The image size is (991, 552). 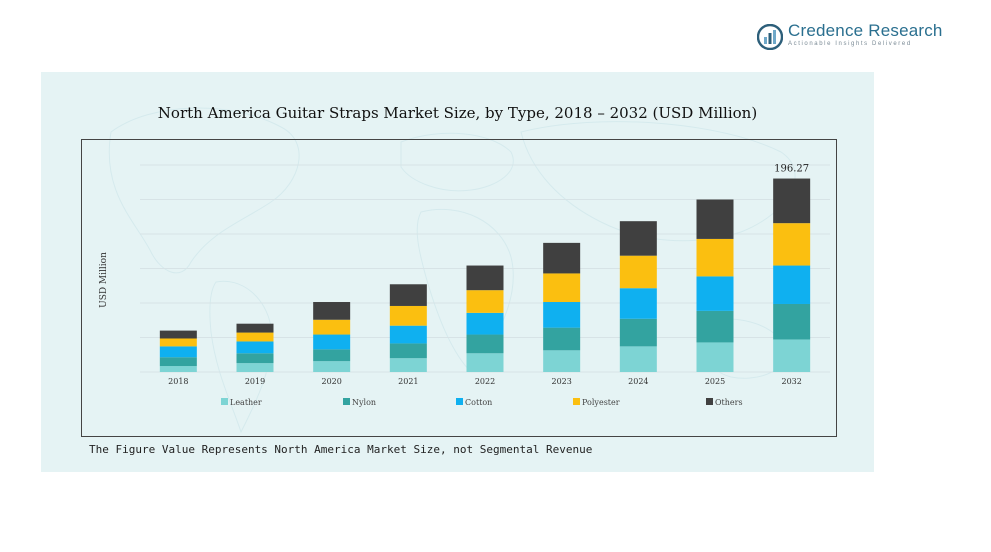 I want to click on x-tick-label: 2025, so click(x=715, y=381).